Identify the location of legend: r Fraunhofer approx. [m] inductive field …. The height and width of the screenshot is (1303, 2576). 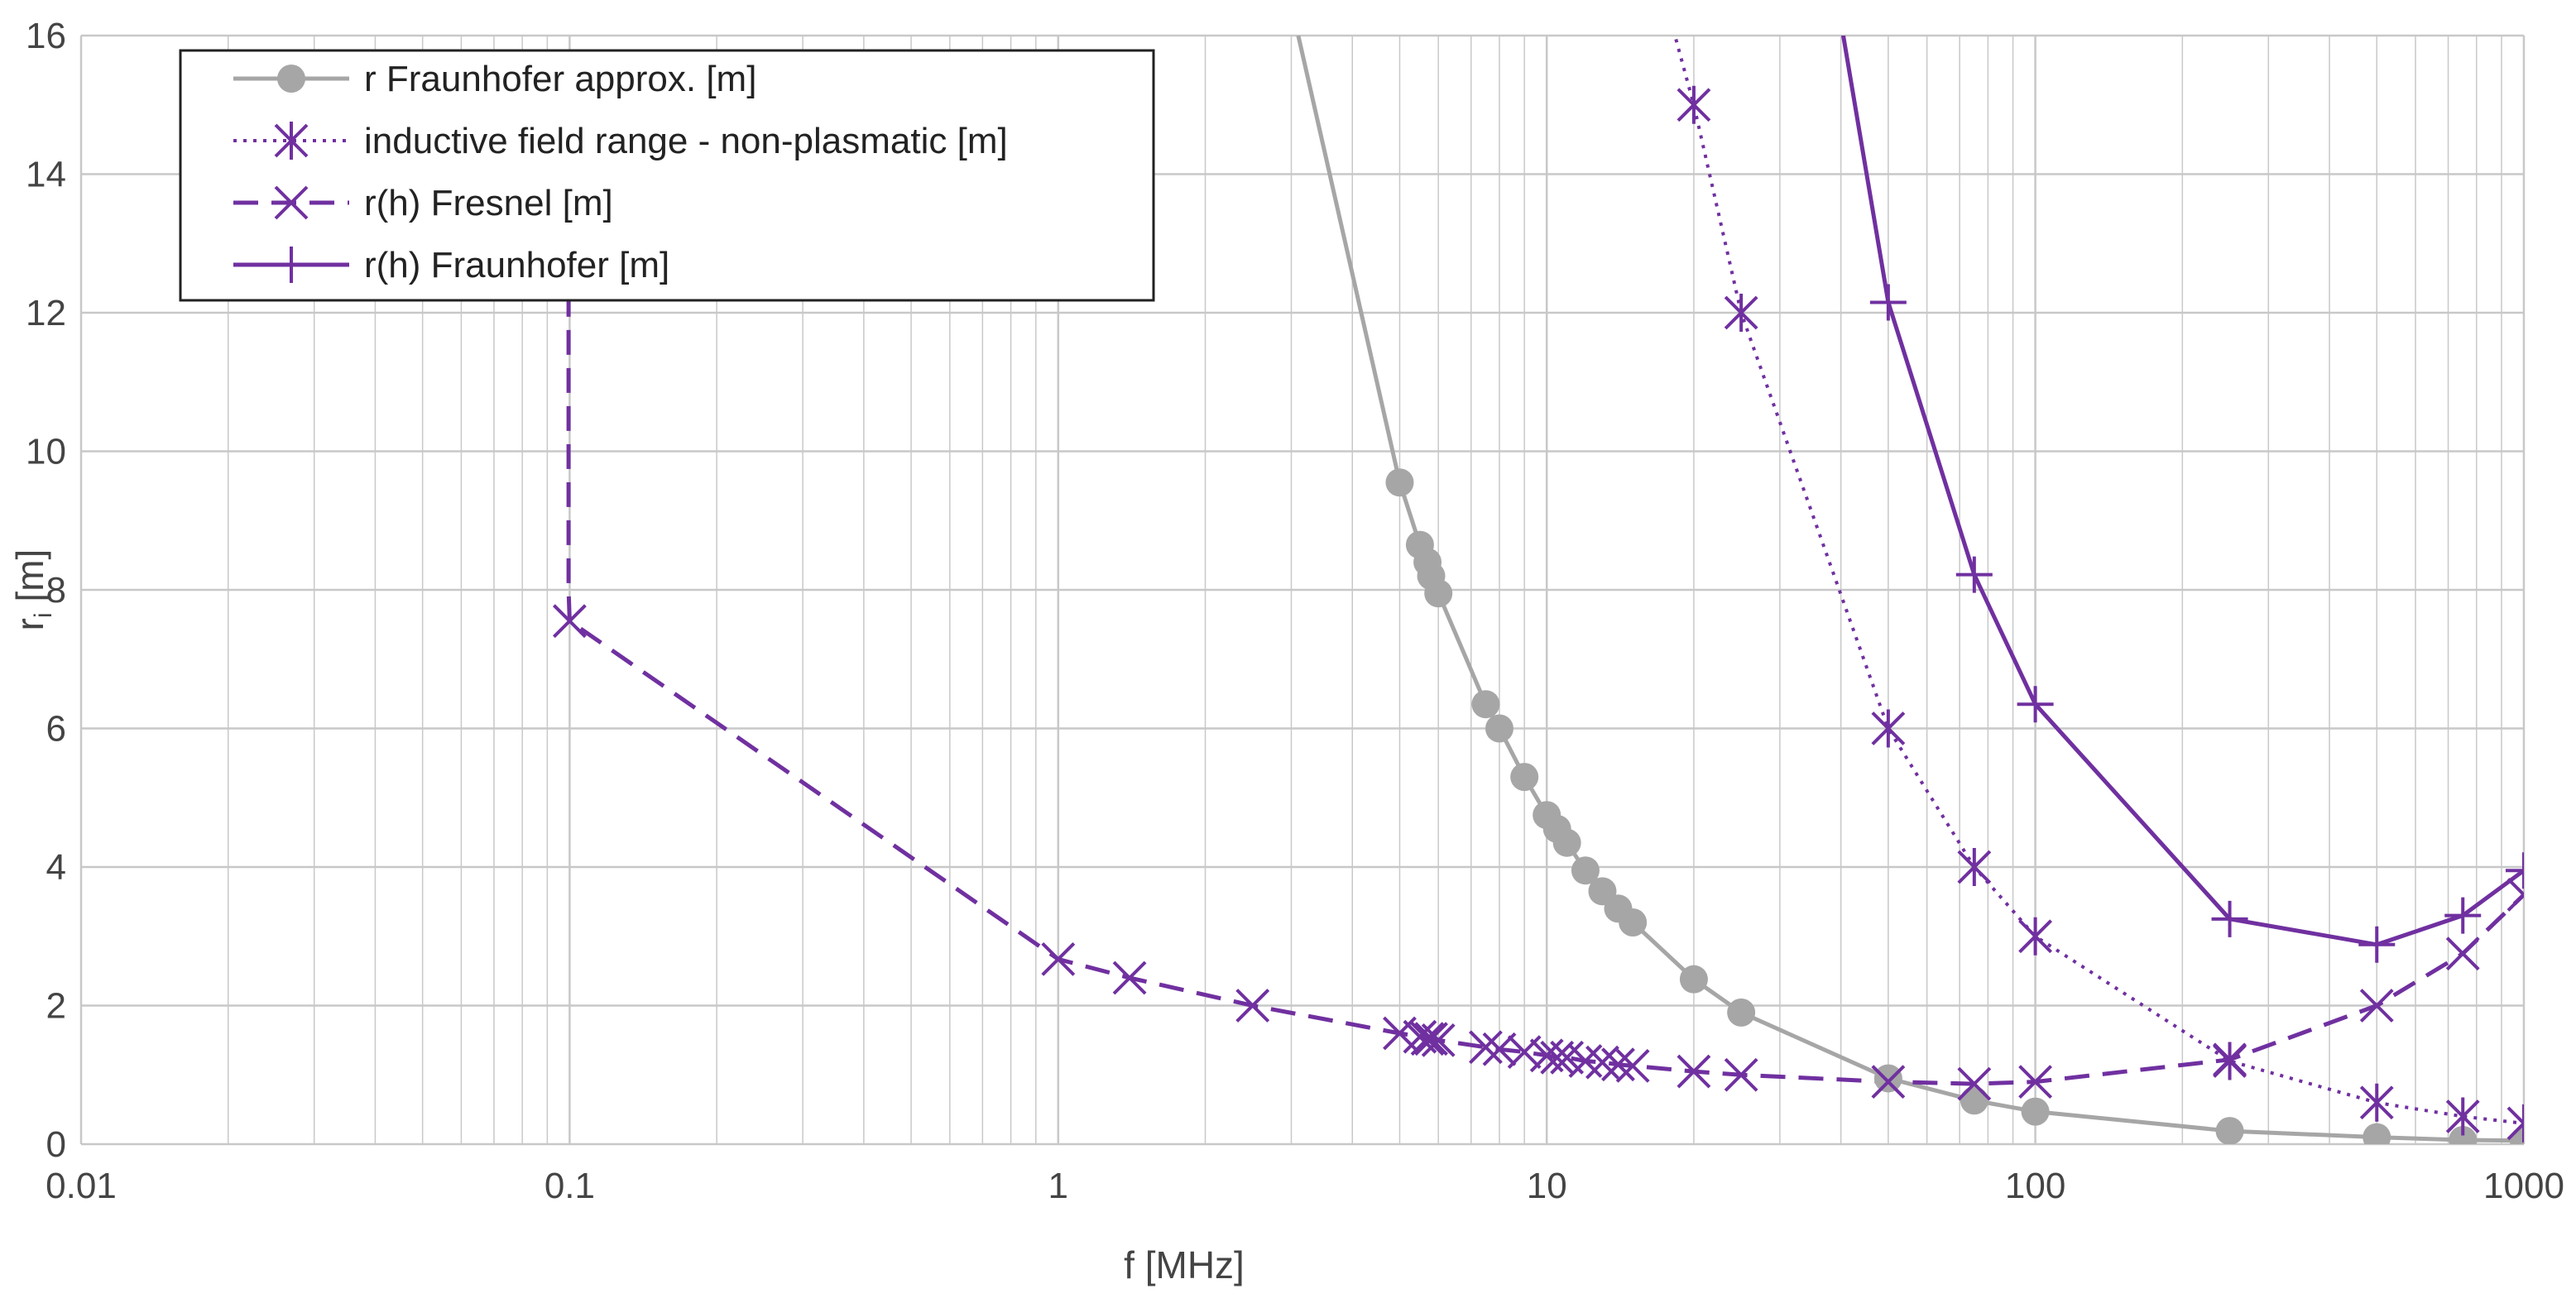
(667, 175).